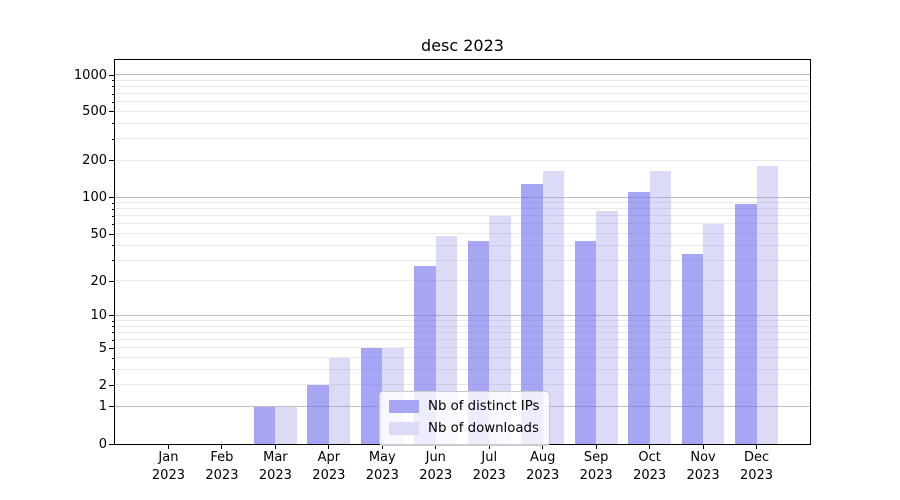  What do you see at coordinates (168, 466) in the screenshot?
I see `x-tick-label: Jan 2023` at bounding box center [168, 466].